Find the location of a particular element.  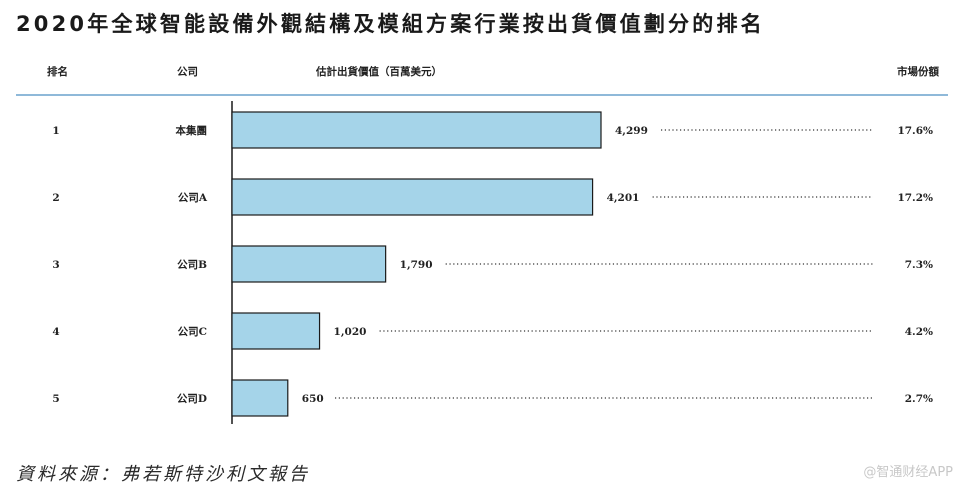

header-share: 市場份額 is located at coordinates (918, 72).